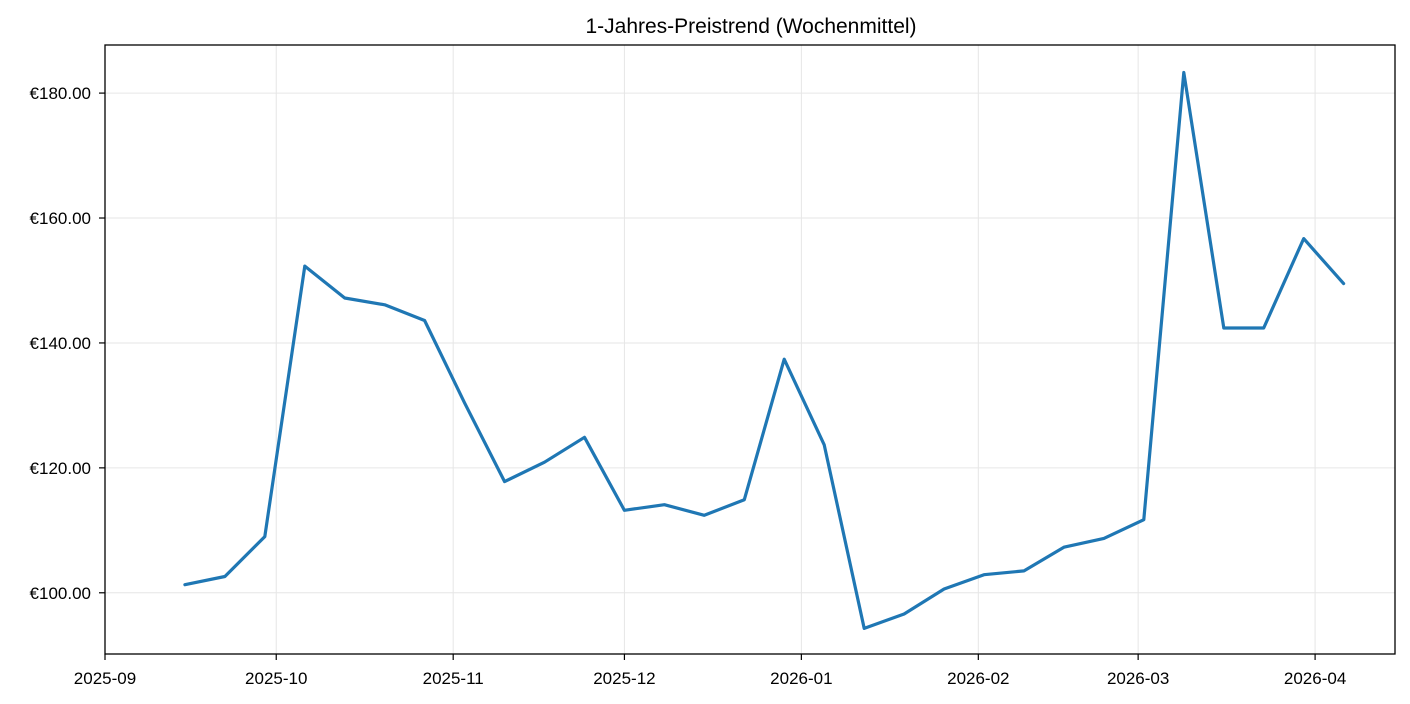 This screenshot has width=1410, height=704. What do you see at coordinates (60, 218) in the screenshot?
I see `y-tick-label: €160.00` at bounding box center [60, 218].